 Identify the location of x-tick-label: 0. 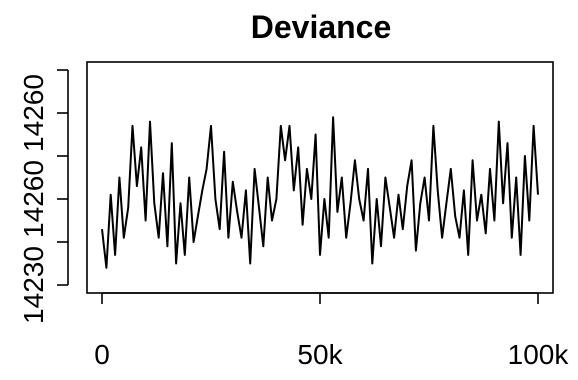
(102, 354).